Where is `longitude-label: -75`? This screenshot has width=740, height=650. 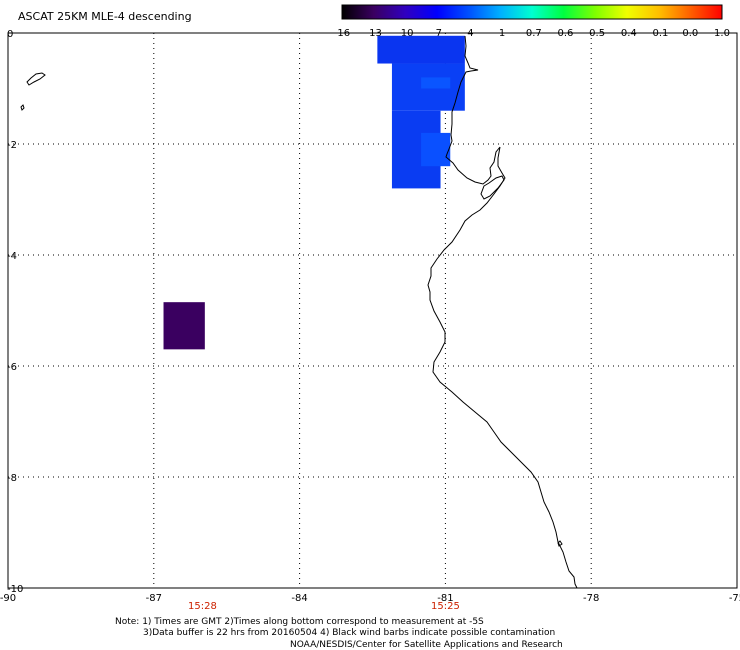
longitude-label: -75 is located at coordinates (734, 598).